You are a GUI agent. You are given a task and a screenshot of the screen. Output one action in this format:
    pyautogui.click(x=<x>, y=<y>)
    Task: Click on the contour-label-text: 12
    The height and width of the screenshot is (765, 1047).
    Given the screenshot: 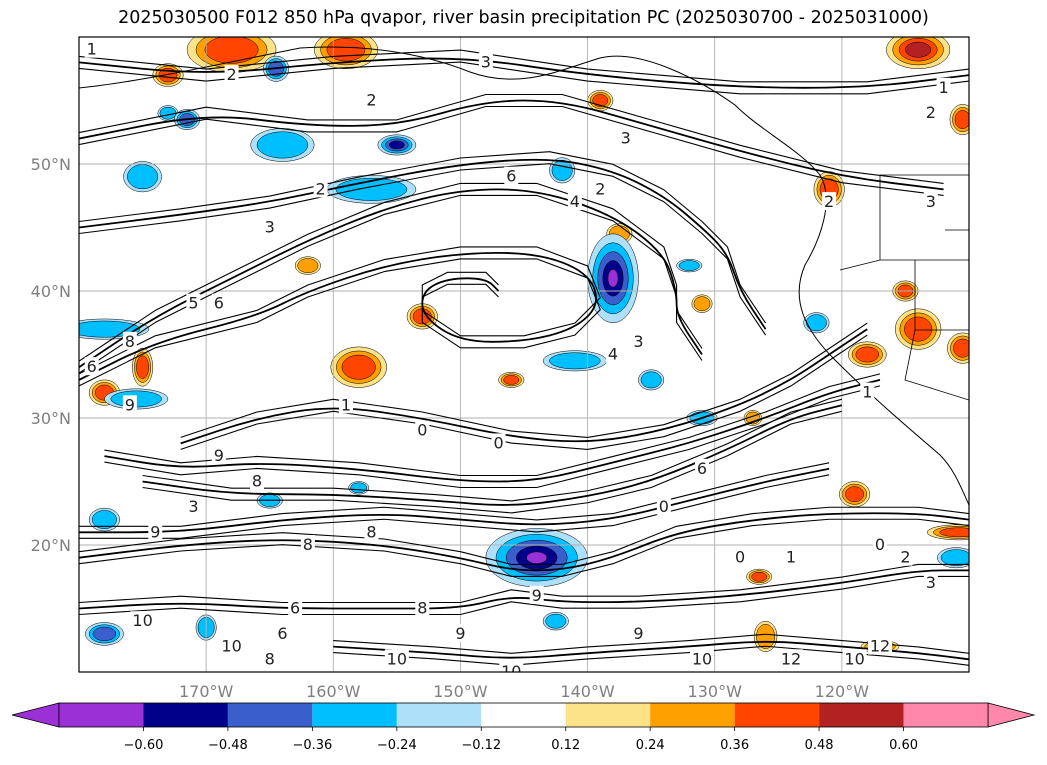 What is the action you would take?
    pyautogui.click(x=880, y=646)
    